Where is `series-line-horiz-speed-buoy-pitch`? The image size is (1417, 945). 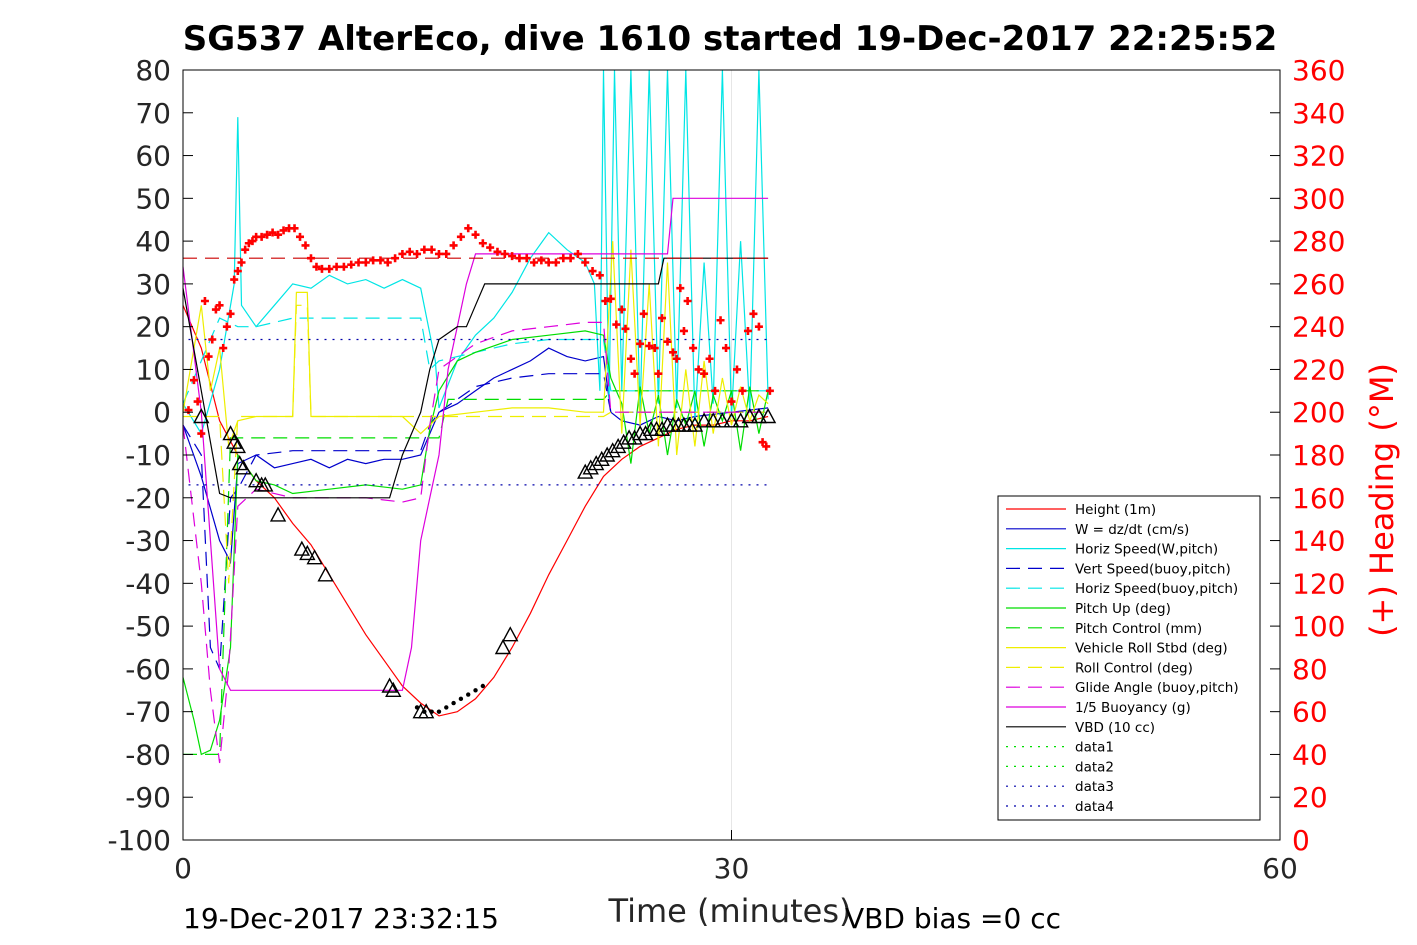 series-line-horiz-speed-buoy-pitch is located at coordinates (475, 360).